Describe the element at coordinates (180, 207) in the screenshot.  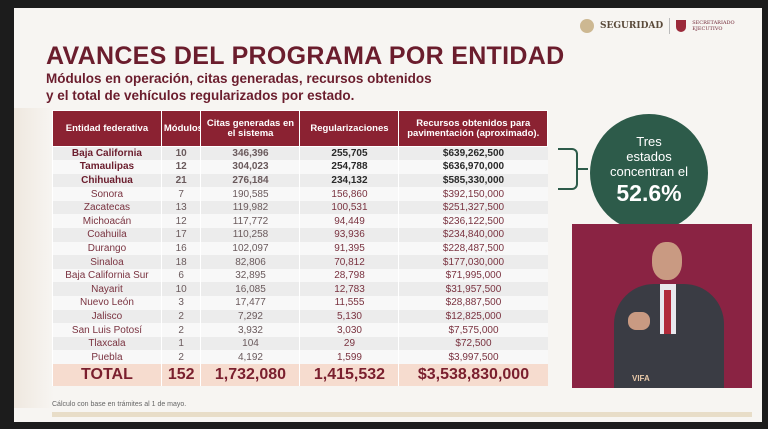
I see `value-cell: 13` at that location.